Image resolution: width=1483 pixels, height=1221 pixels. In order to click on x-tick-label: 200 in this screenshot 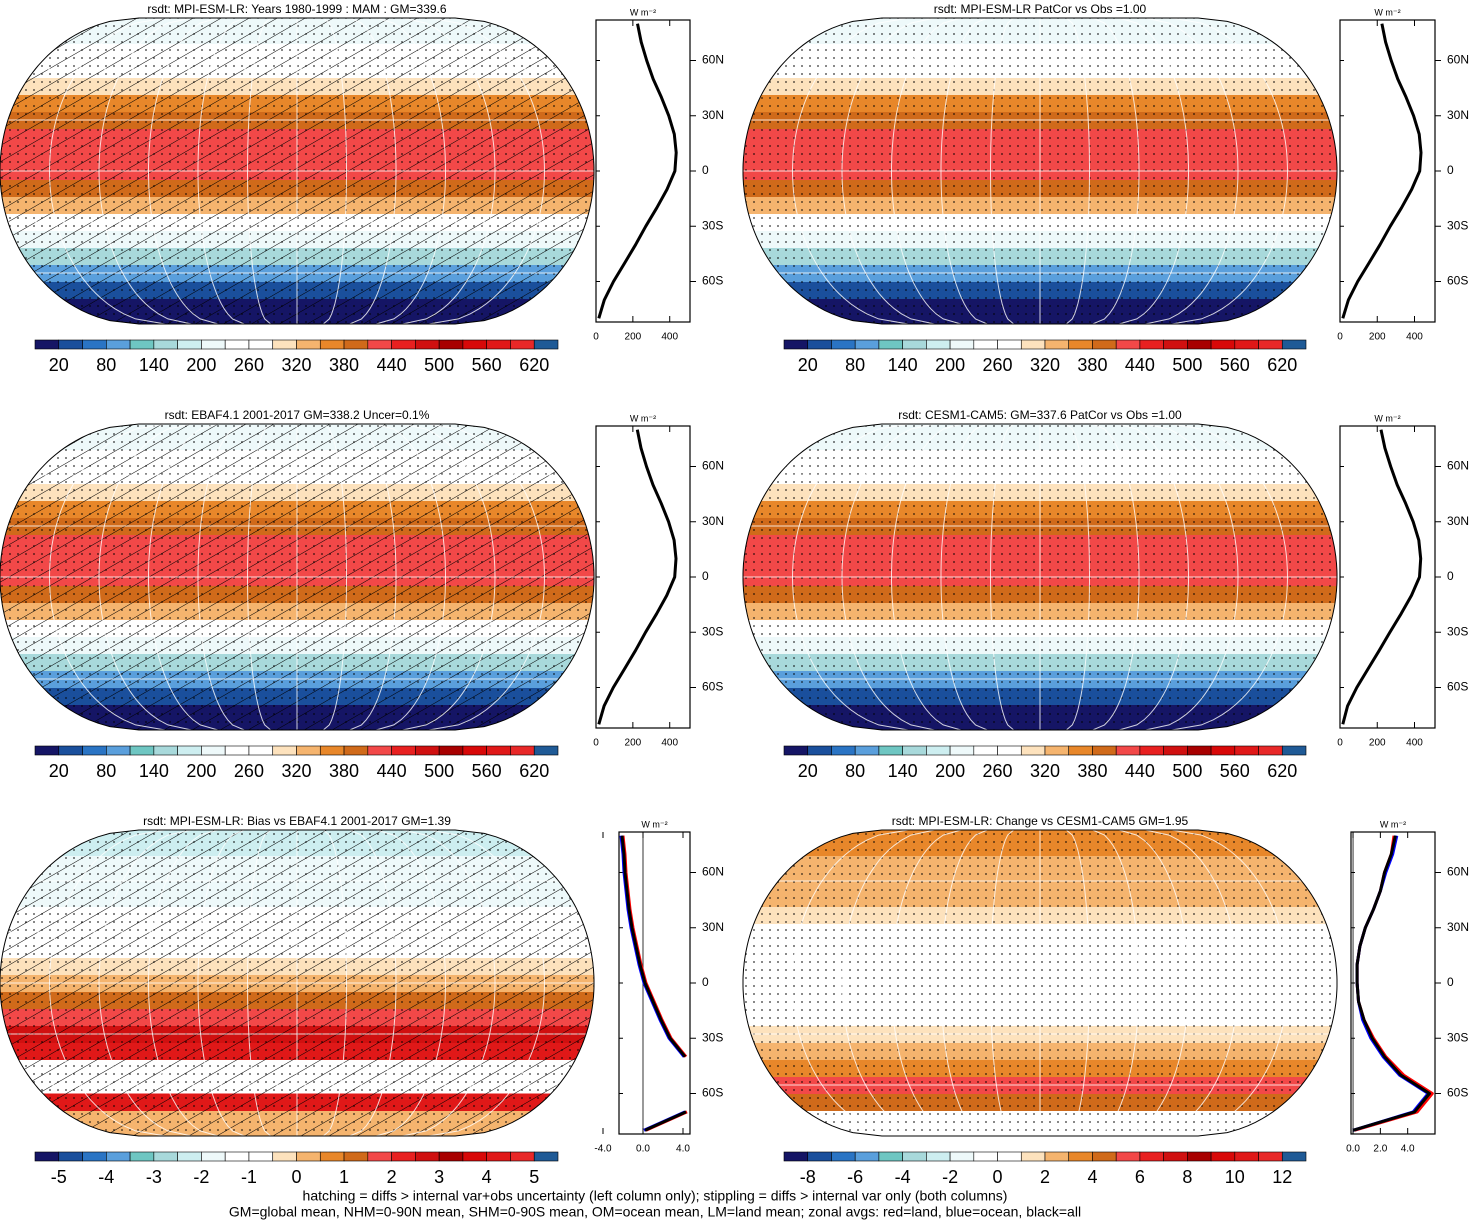, I will do `click(1377, 743)`.